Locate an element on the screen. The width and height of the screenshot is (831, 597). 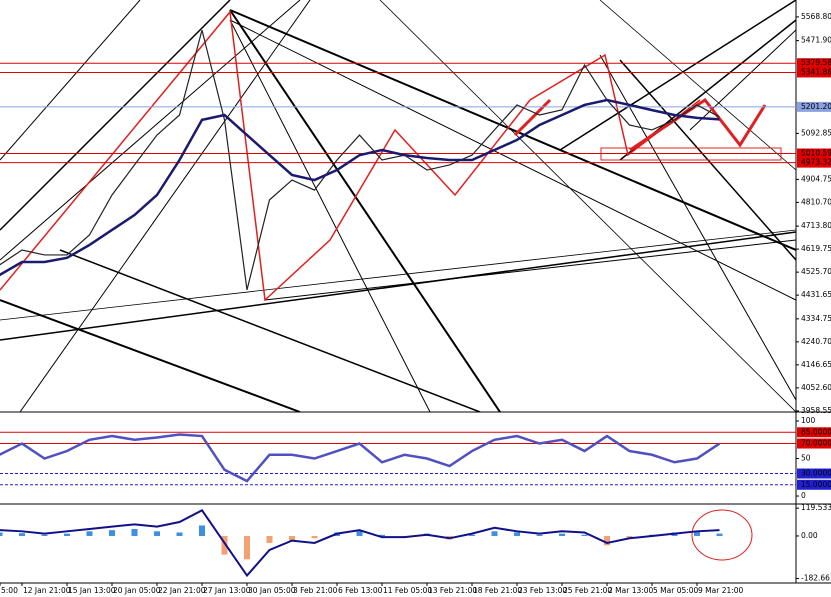
level-label: 85.0000 is located at coordinates (816, 431).